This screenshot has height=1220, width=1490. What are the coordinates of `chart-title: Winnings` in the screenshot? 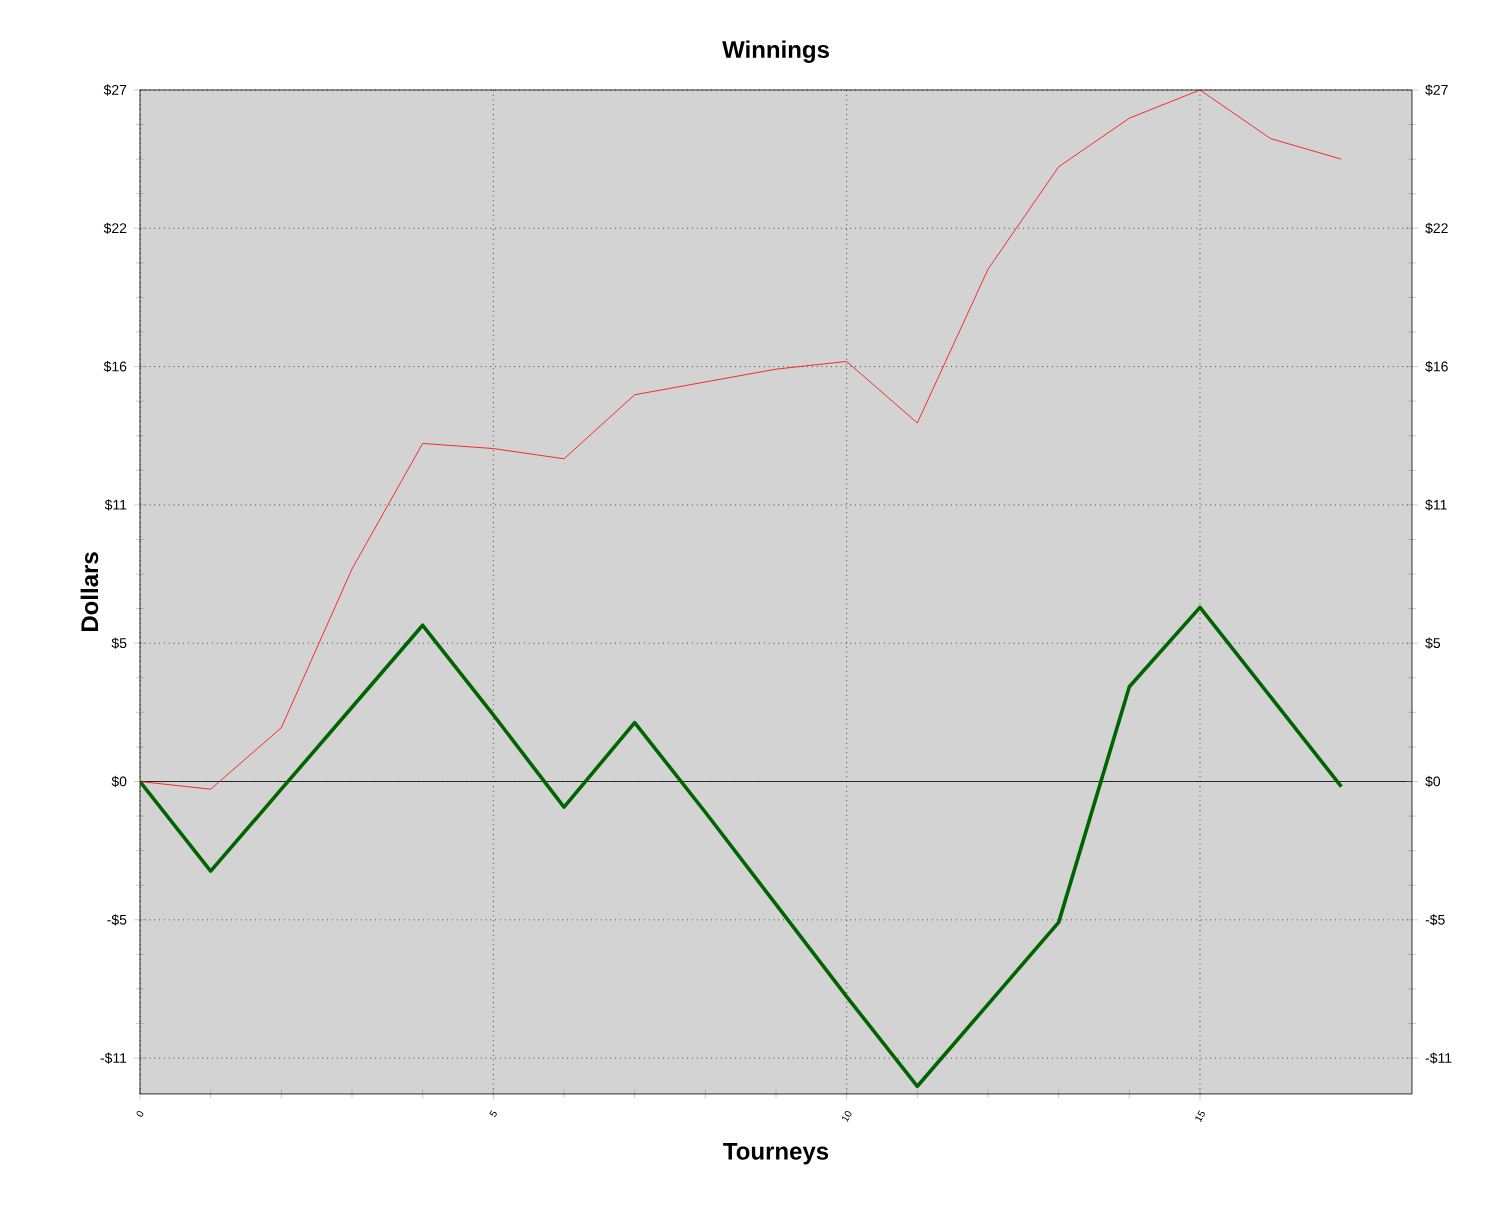 It's located at (775, 51).